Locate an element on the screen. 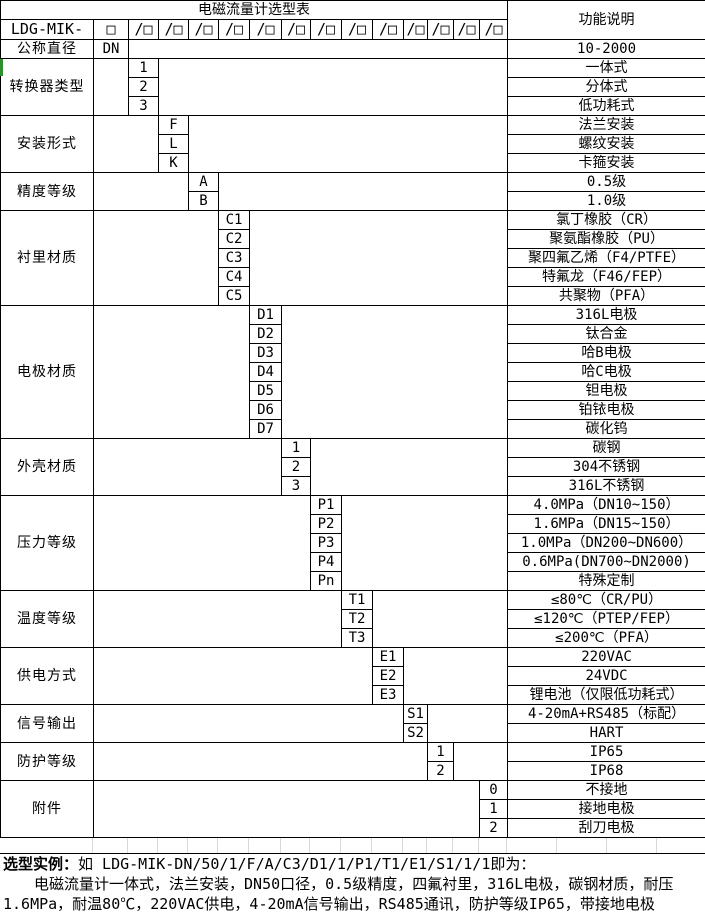 The image size is (705, 916). code-cell: S2 is located at coordinates (415, 733).